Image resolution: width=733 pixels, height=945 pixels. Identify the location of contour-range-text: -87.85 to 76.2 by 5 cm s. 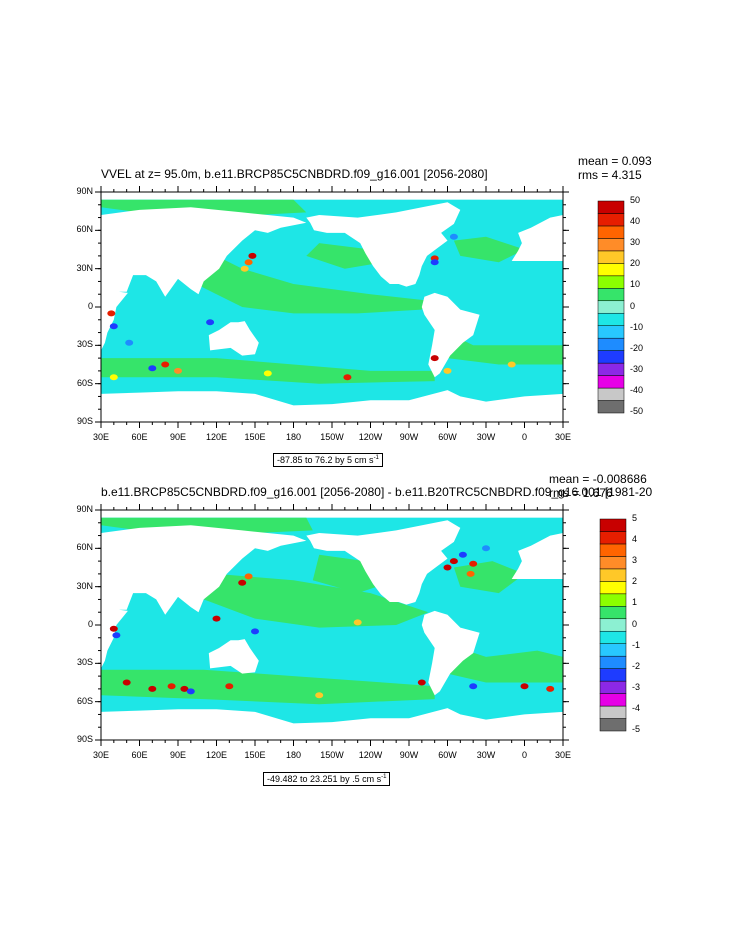
(325, 460).